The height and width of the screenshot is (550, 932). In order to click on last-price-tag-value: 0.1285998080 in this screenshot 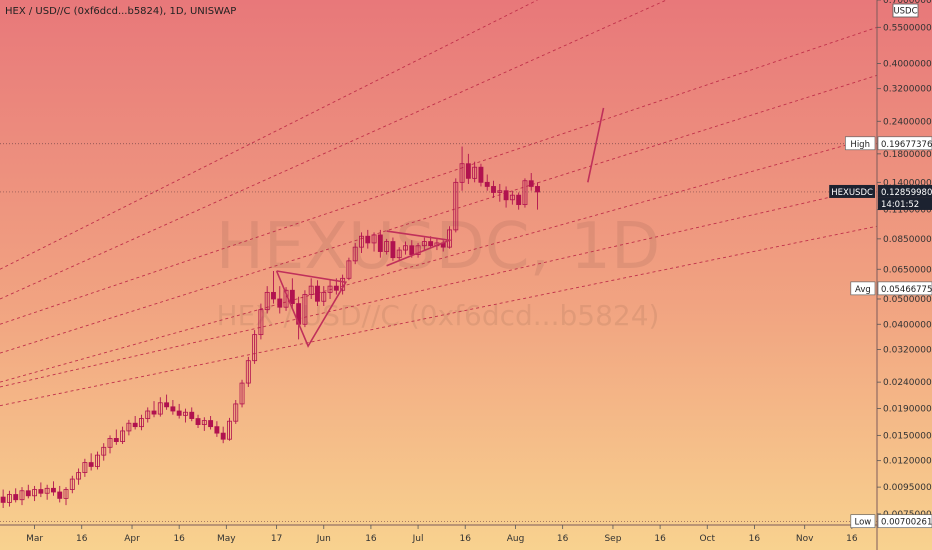, I will do `click(906, 193)`.